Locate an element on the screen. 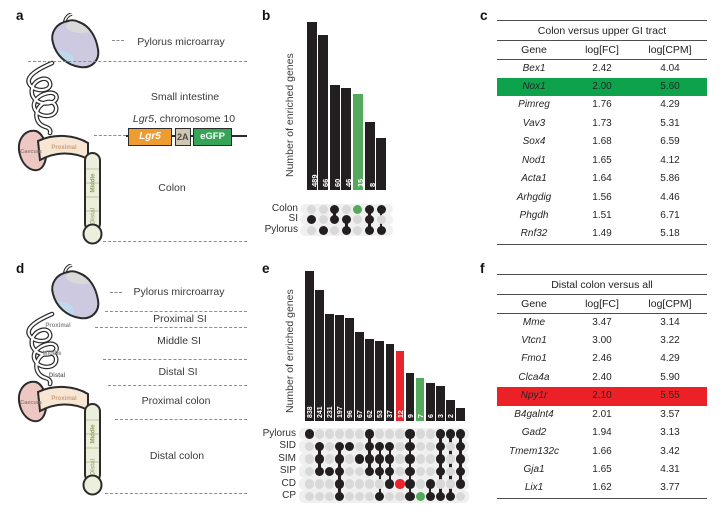 This screenshot has width=724, height=512. cpm-cell: 4.12 is located at coordinates (670, 160).